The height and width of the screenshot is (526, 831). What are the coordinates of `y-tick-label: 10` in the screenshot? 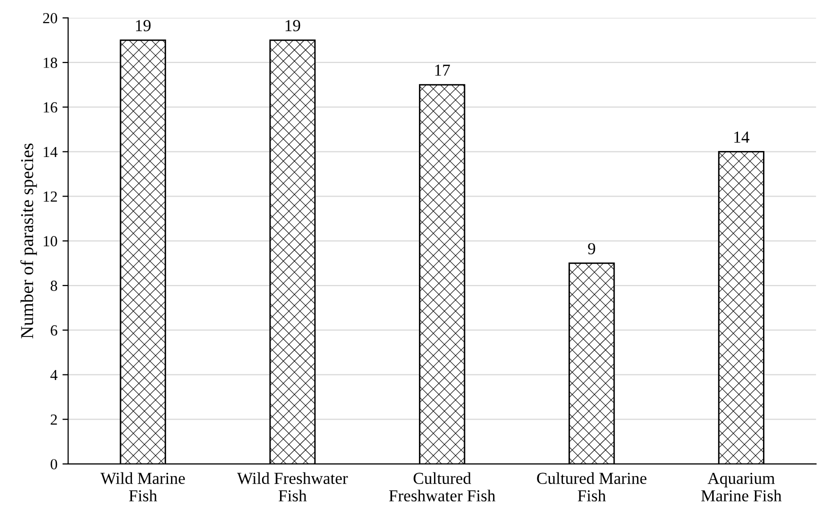 It's located at (51, 241).